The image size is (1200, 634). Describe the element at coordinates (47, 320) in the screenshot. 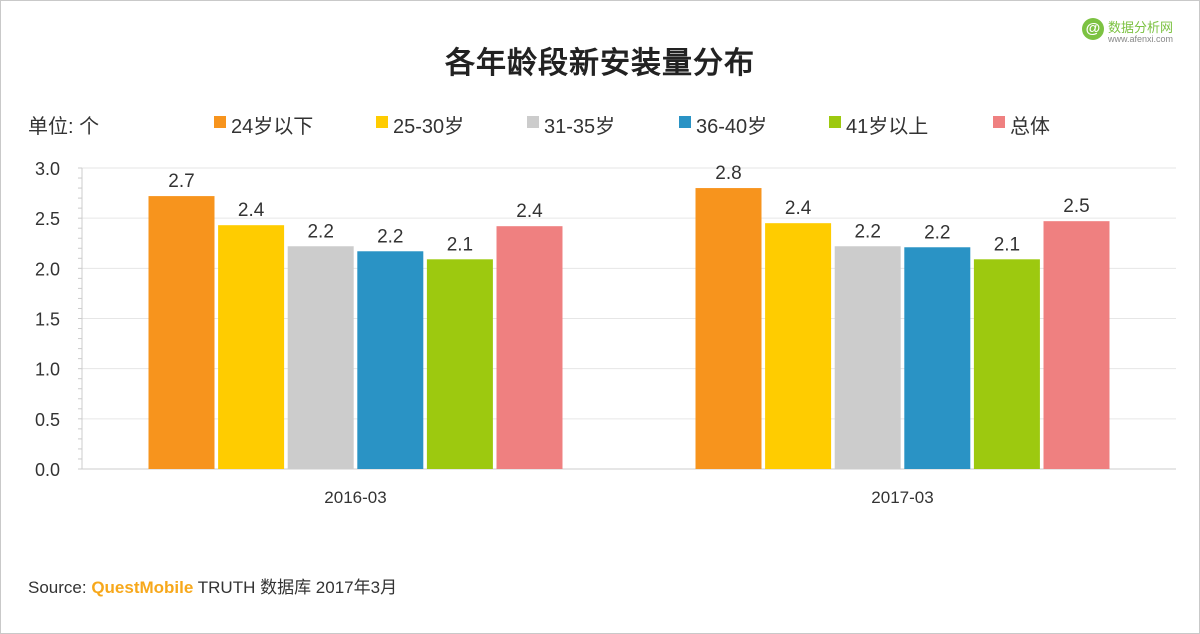

I see `y-tick-label-3: 1.5` at that location.